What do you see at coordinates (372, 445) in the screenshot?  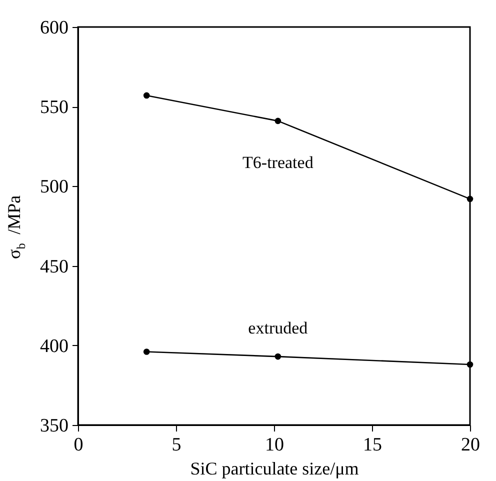 I see `x-tick-label: 15` at bounding box center [372, 445].